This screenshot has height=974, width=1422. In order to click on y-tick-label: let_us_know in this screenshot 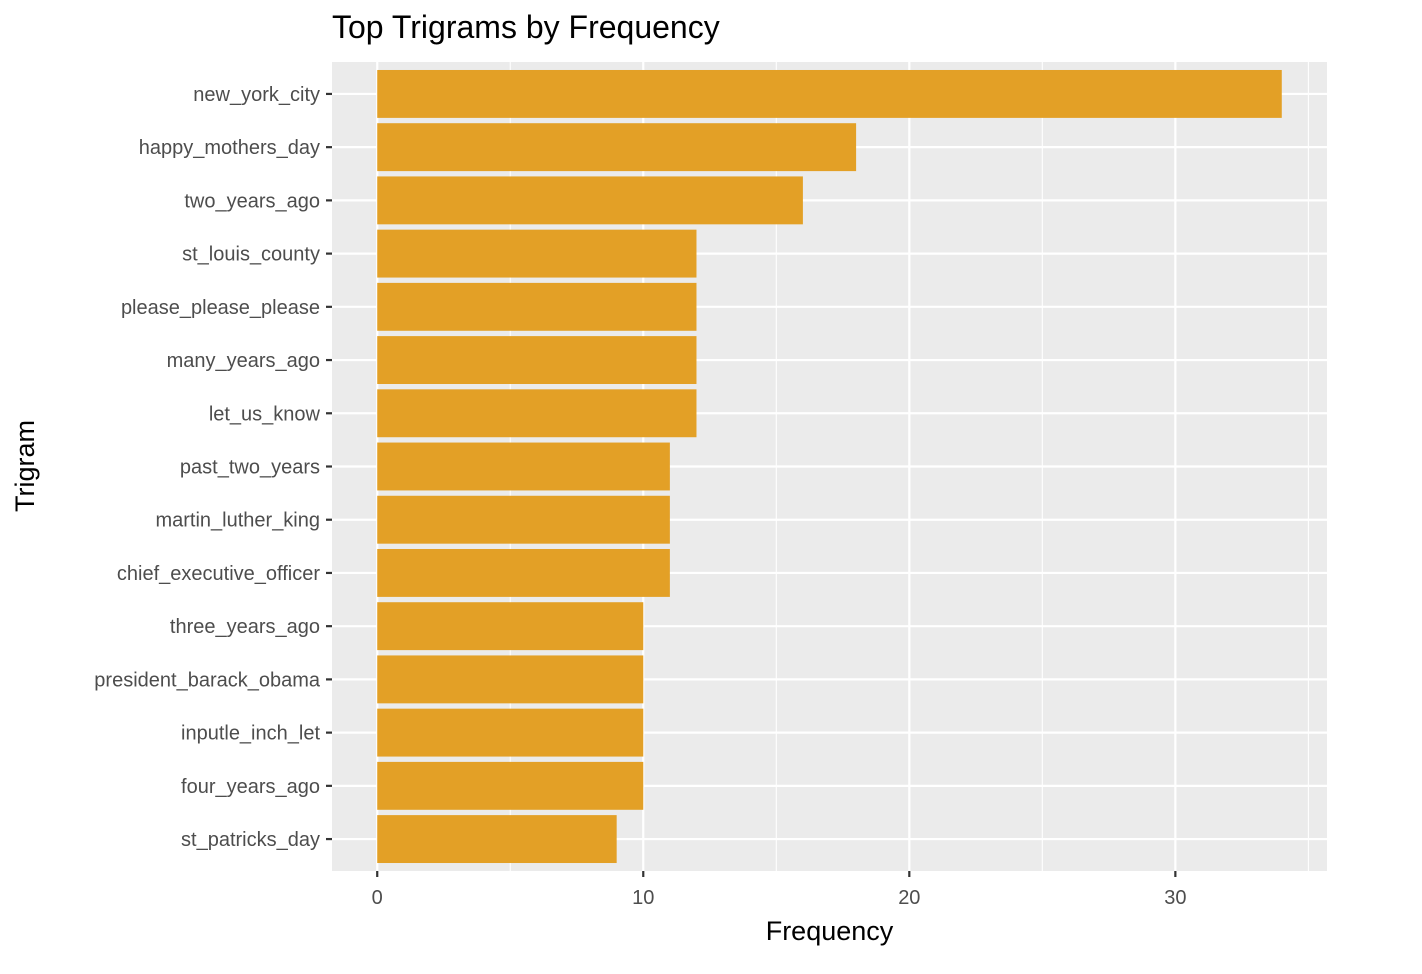, I will do `click(265, 414)`.